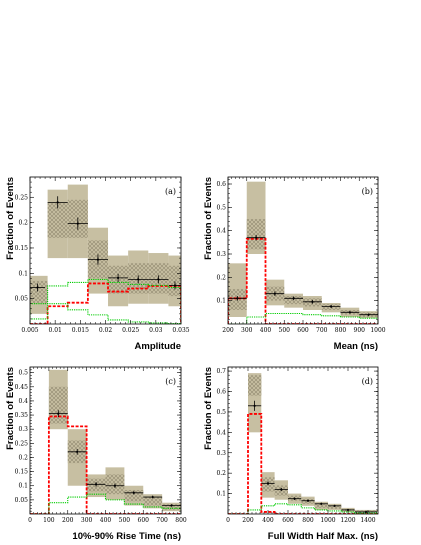  Describe the element at coordinates (266, 330) in the screenshot. I see `x-tick-label-b-2: 400` at that location.